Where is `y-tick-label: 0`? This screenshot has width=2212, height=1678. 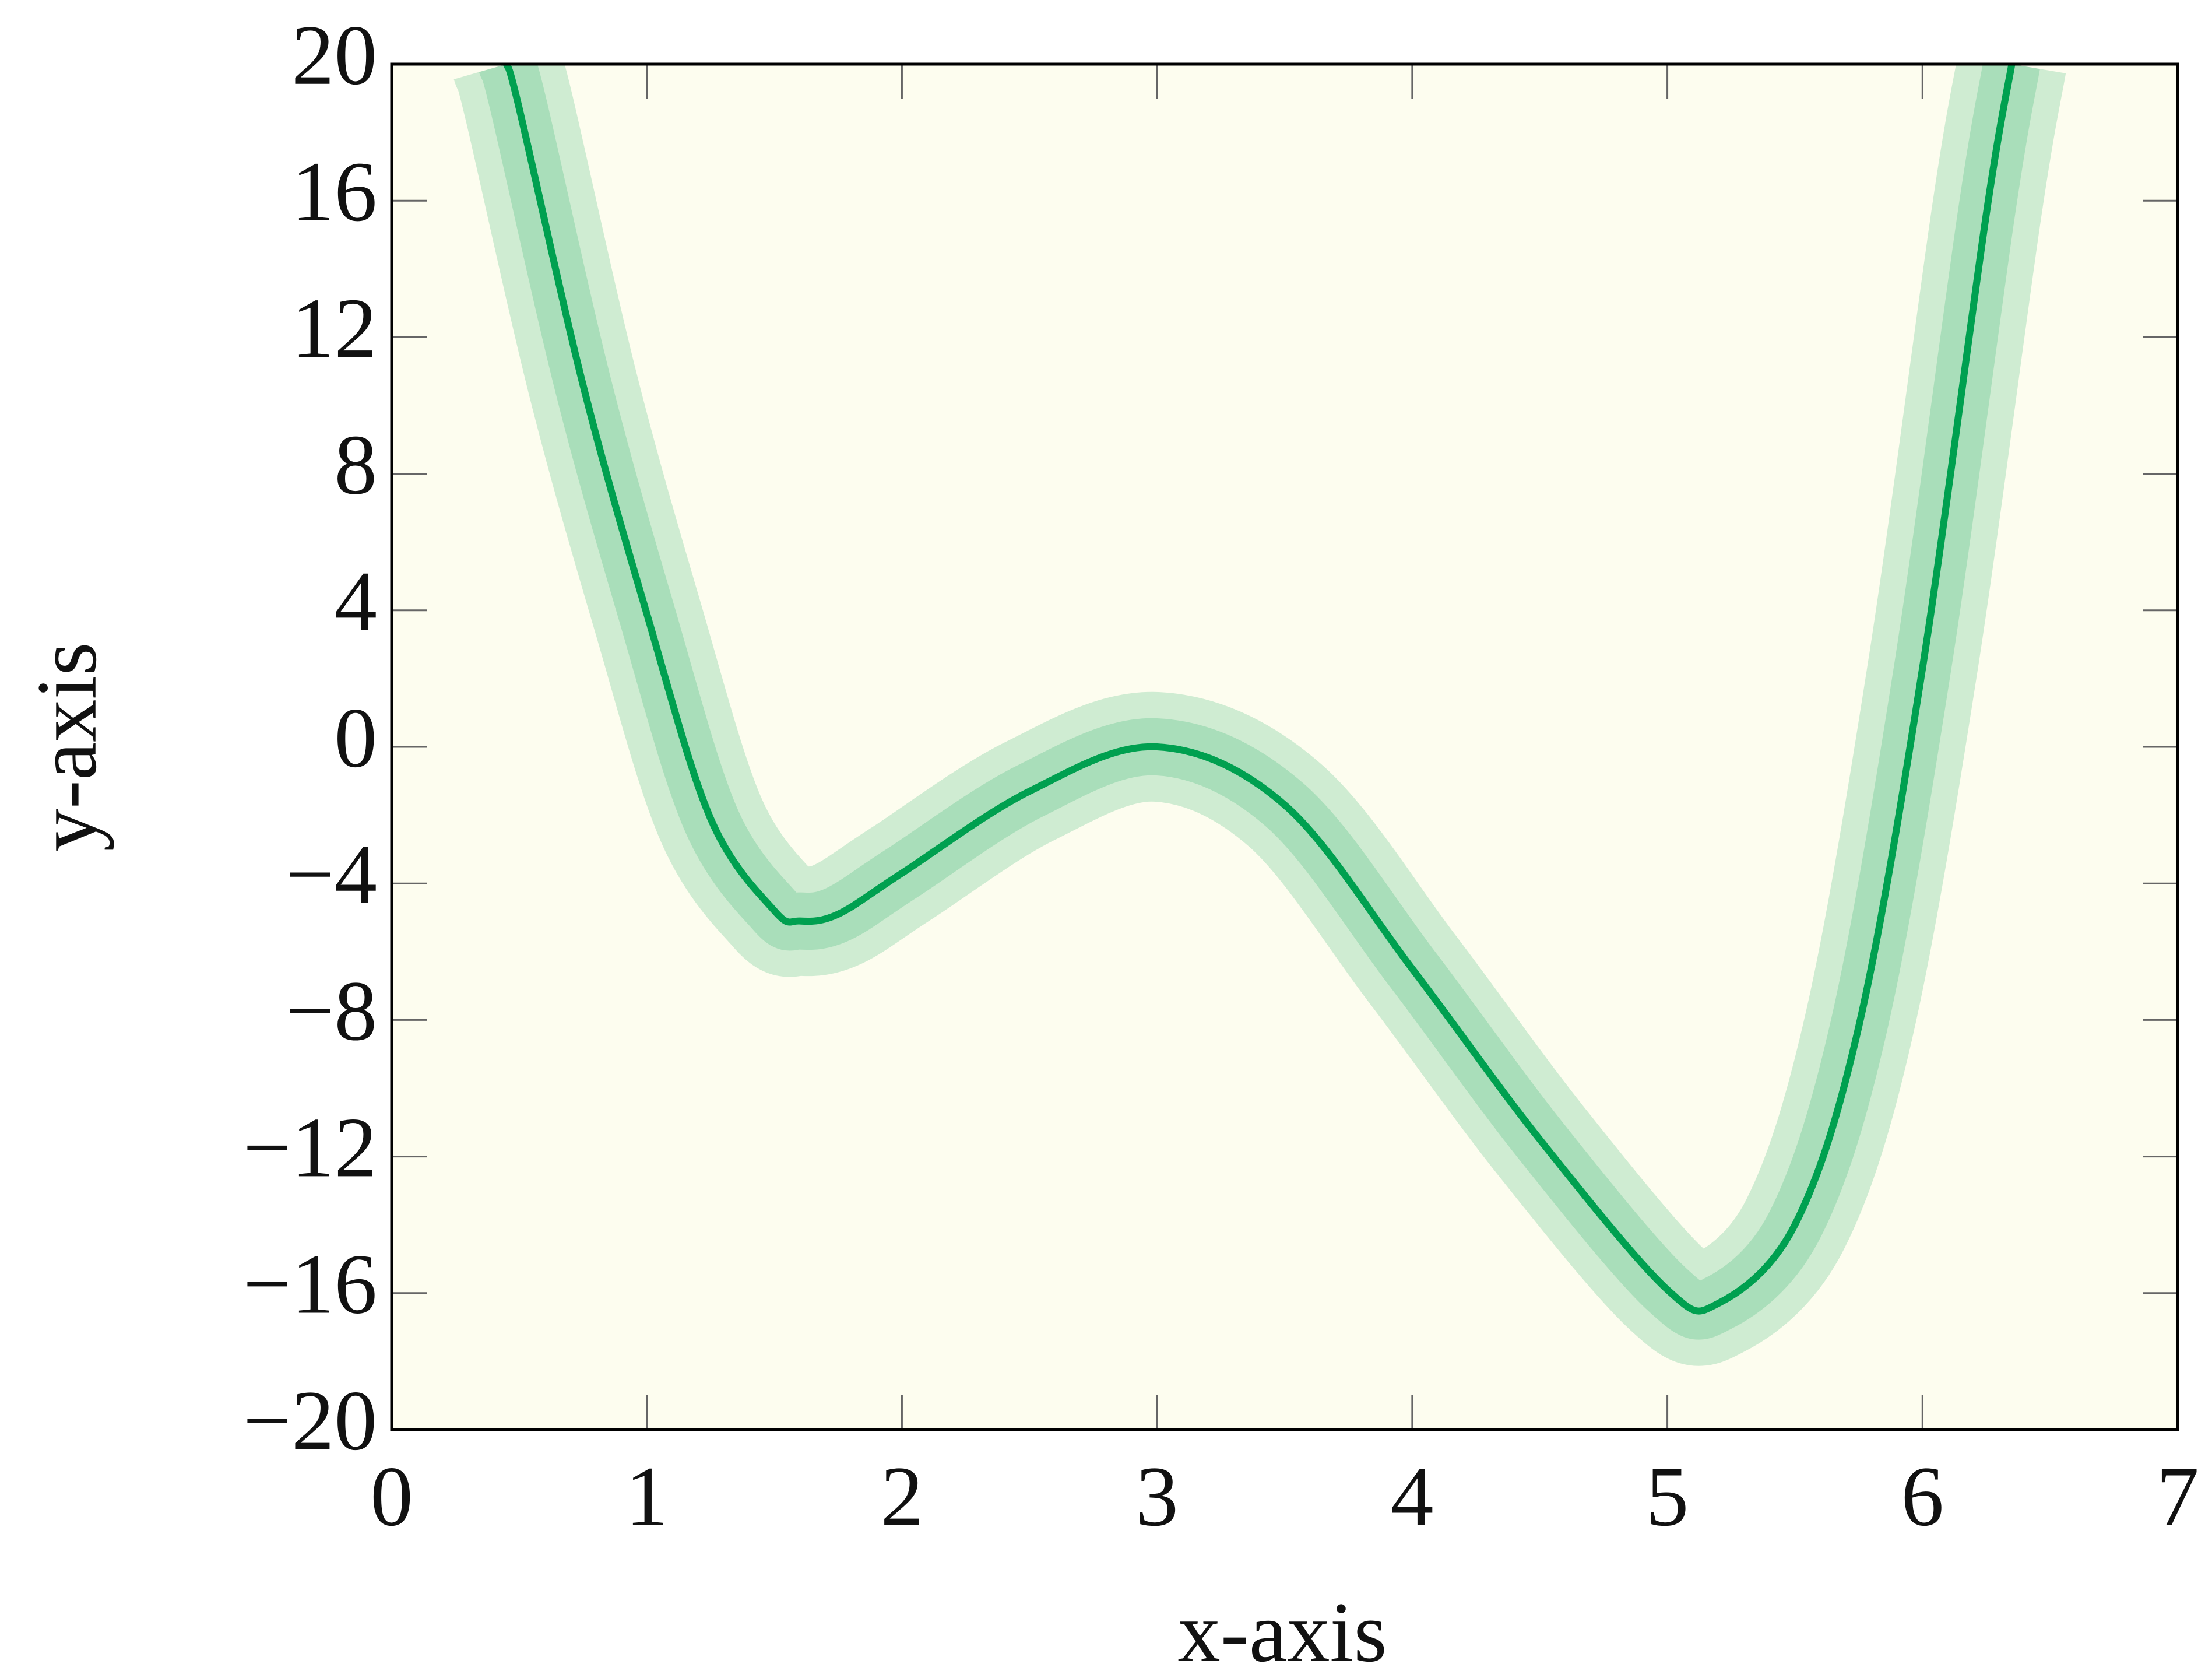 y-tick-label: 0 is located at coordinates (356, 737).